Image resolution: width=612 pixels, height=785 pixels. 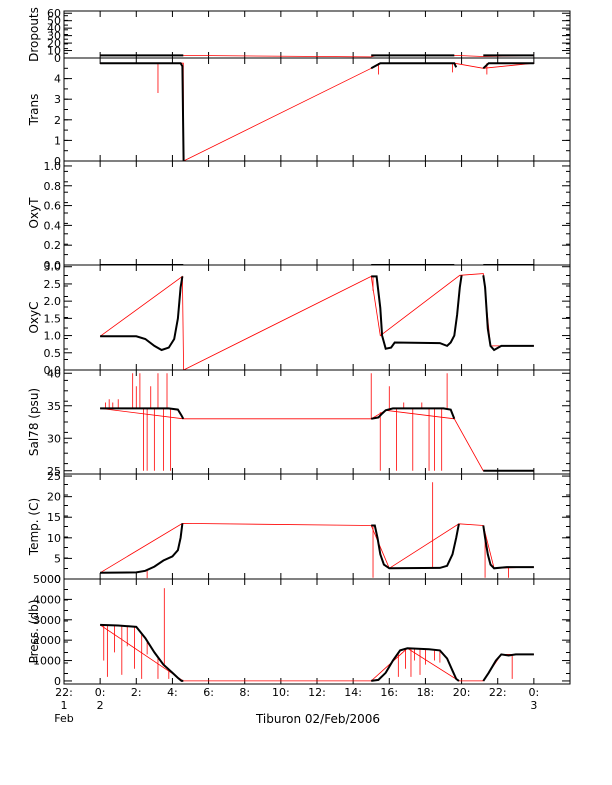 What do you see at coordinates (34, 527) in the screenshot?
I see `y-axis-label: Temp. (C)` at bounding box center [34, 527].